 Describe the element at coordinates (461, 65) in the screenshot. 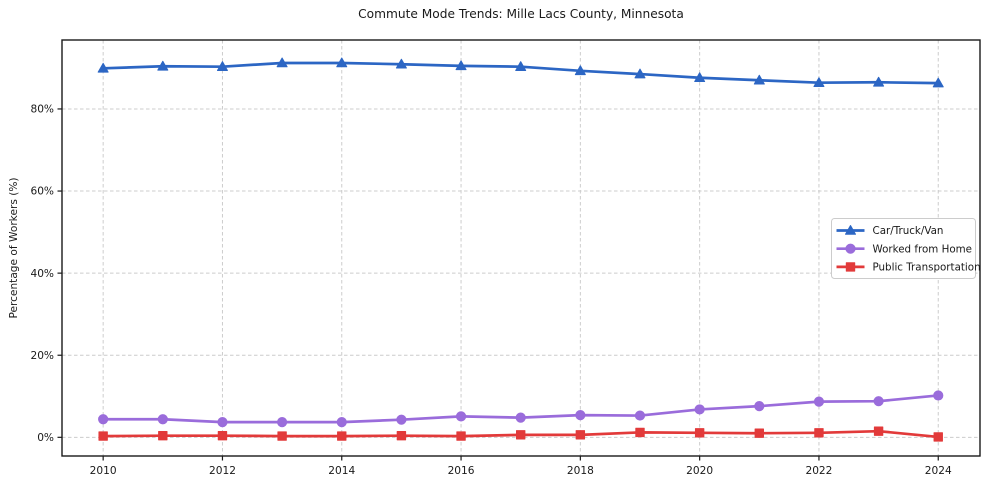

I see `marker-car-truck-van-2016` at that location.